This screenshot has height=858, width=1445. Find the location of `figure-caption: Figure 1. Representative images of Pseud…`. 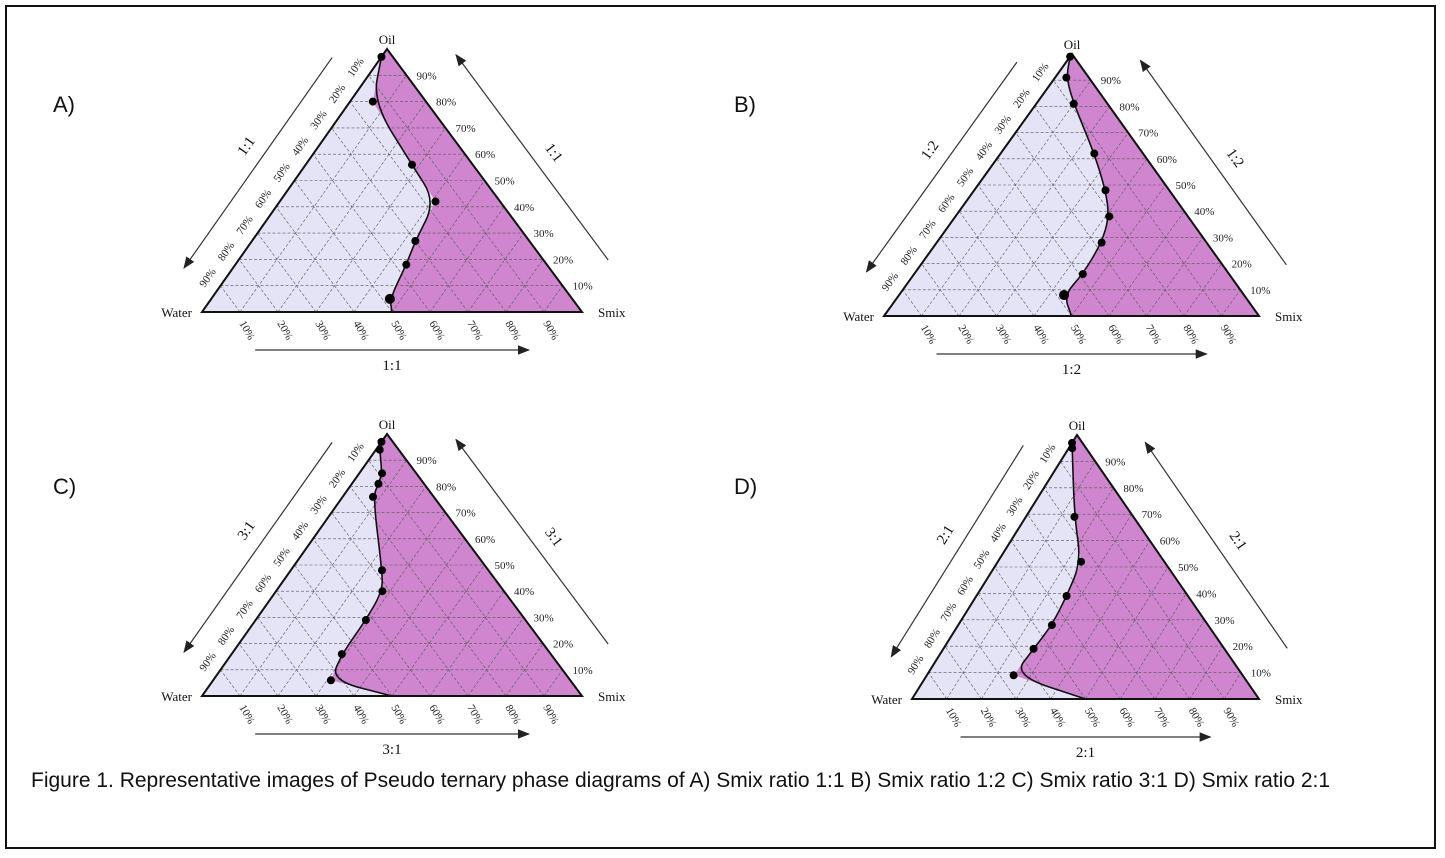

figure-caption: Figure 1. Representative images of Pseud… is located at coordinates (681, 780).